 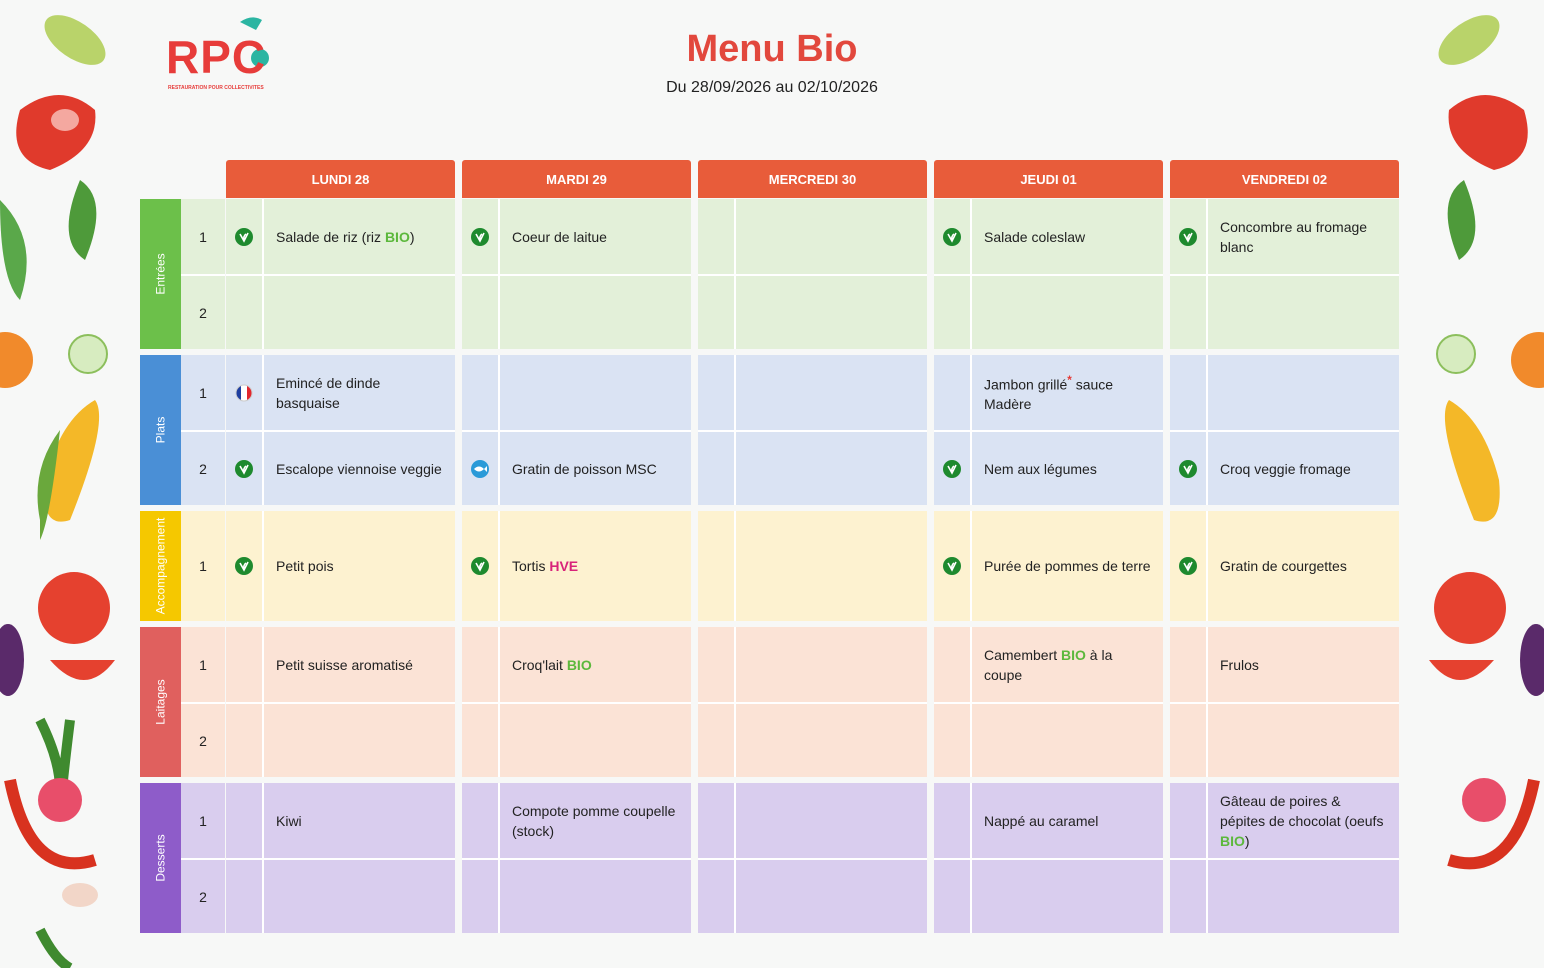 What do you see at coordinates (1048, 179) in the screenshot?
I see `day-header: JEUDI 01` at bounding box center [1048, 179].